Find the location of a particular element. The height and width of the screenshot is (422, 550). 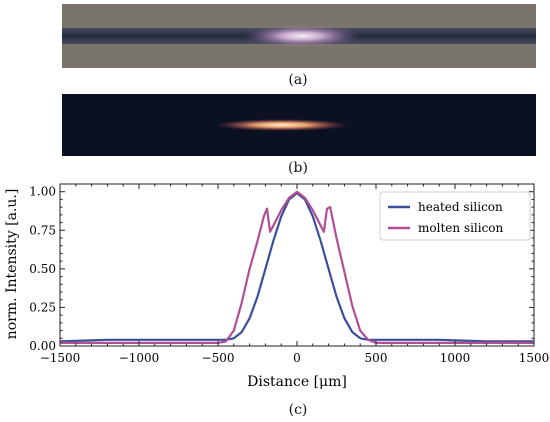

caption-a: (a) is located at coordinates (298, 80).